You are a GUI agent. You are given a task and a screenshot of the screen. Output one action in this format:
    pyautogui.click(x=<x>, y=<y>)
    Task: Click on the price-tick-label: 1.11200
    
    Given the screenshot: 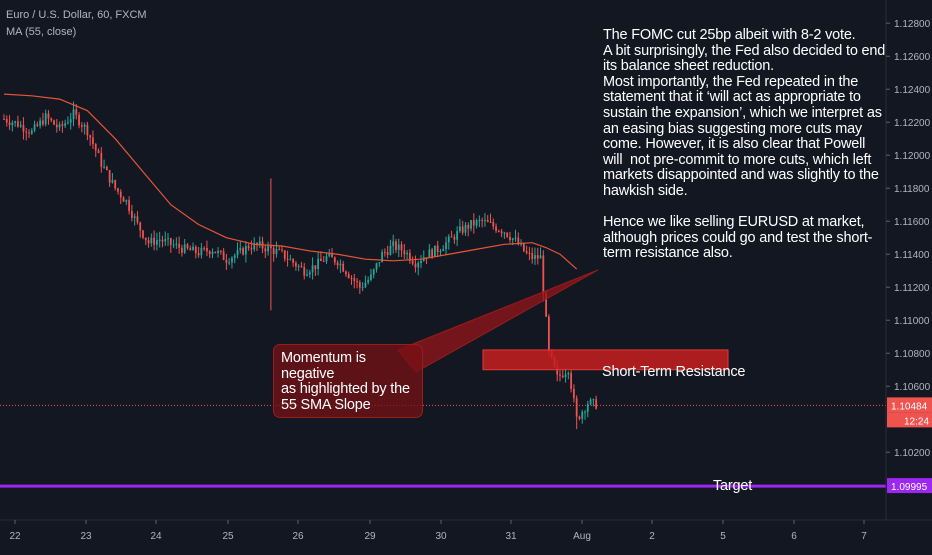 What is the action you would take?
    pyautogui.click(x=912, y=288)
    